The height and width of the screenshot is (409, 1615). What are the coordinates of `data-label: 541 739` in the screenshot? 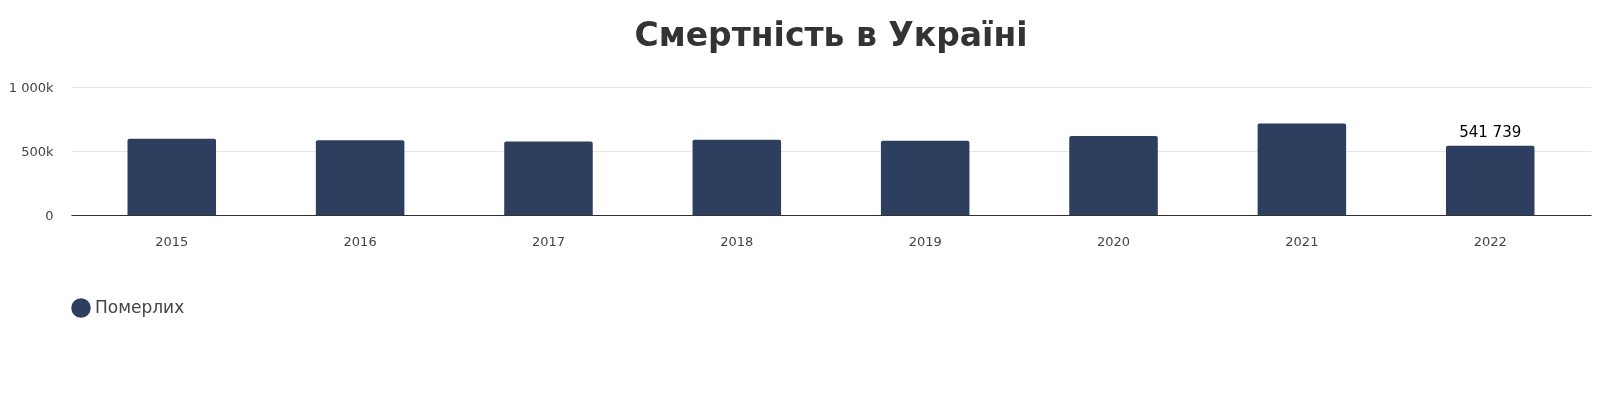 It's located at (1490, 131).